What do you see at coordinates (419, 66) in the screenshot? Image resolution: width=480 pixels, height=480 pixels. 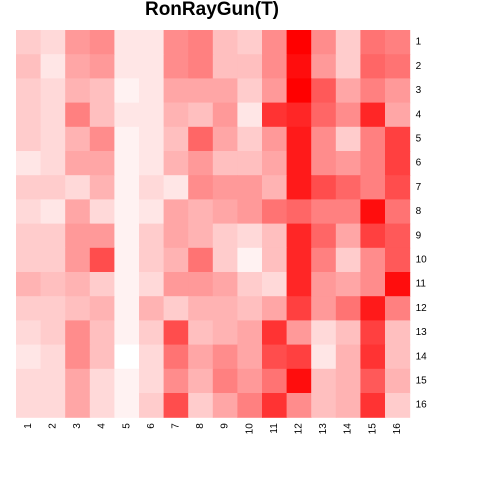 I see `y-tick-label: 2` at bounding box center [419, 66].